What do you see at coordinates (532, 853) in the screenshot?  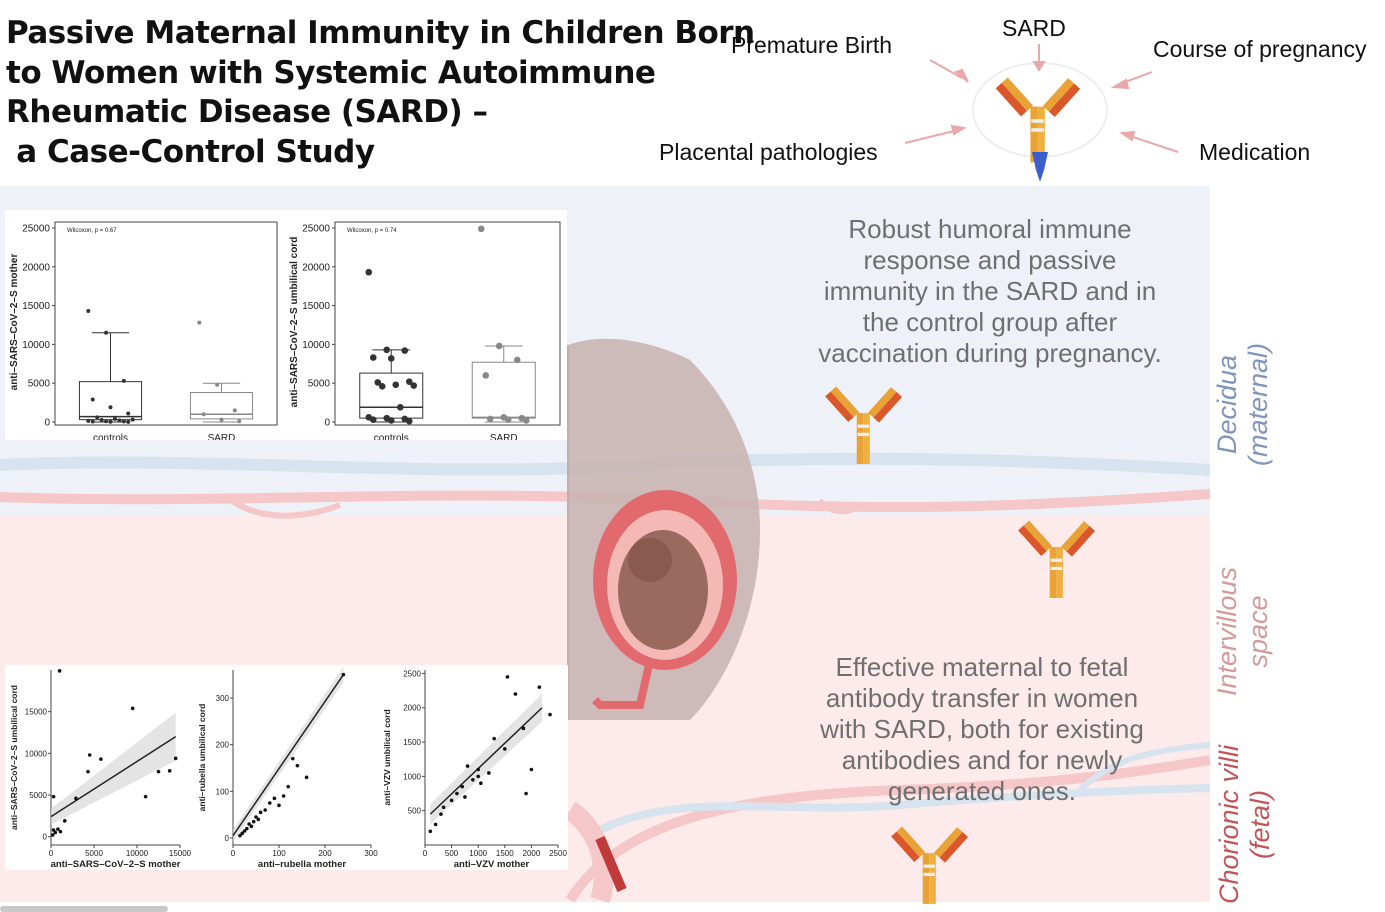 I see `x-tick-label: 2000` at bounding box center [532, 853].